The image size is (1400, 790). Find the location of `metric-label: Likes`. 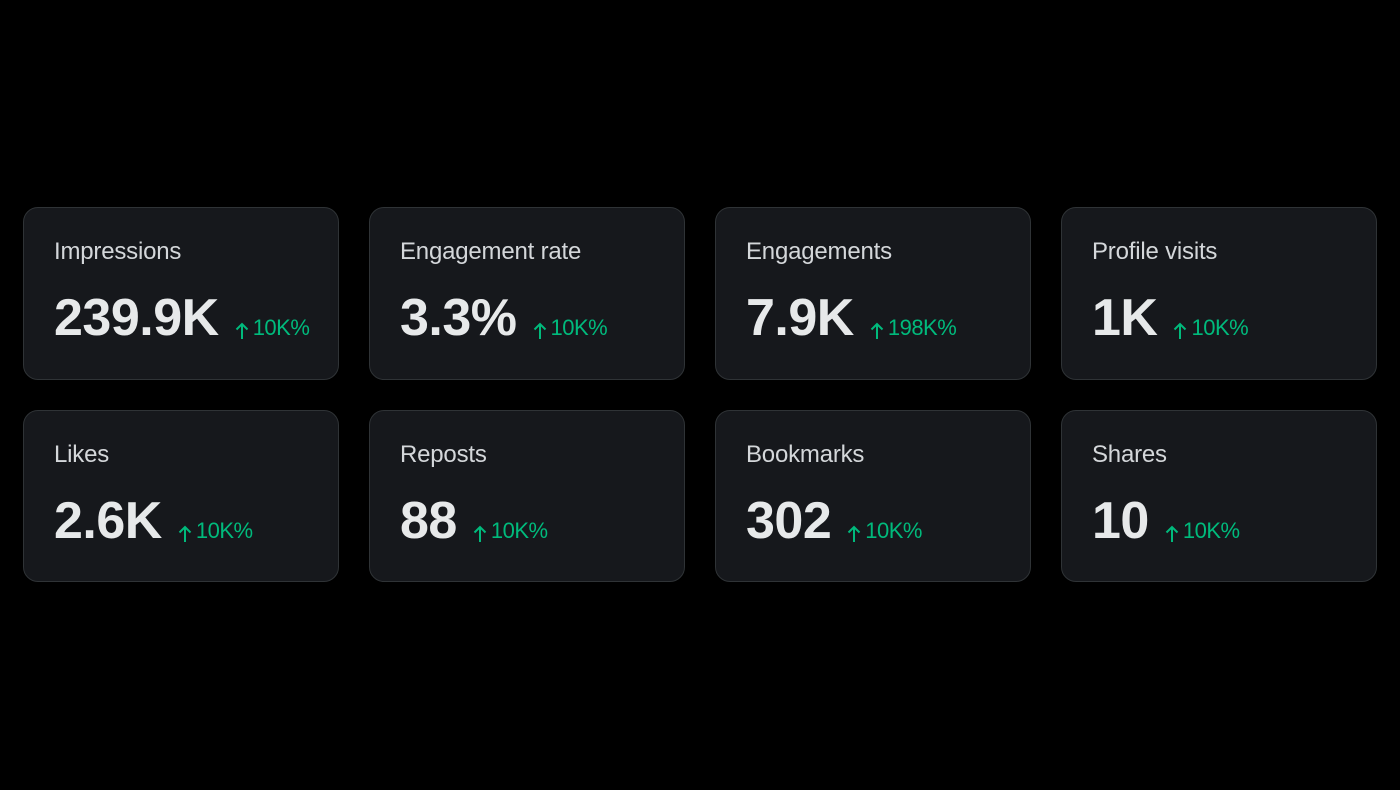

metric-label: Likes is located at coordinates (82, 454).